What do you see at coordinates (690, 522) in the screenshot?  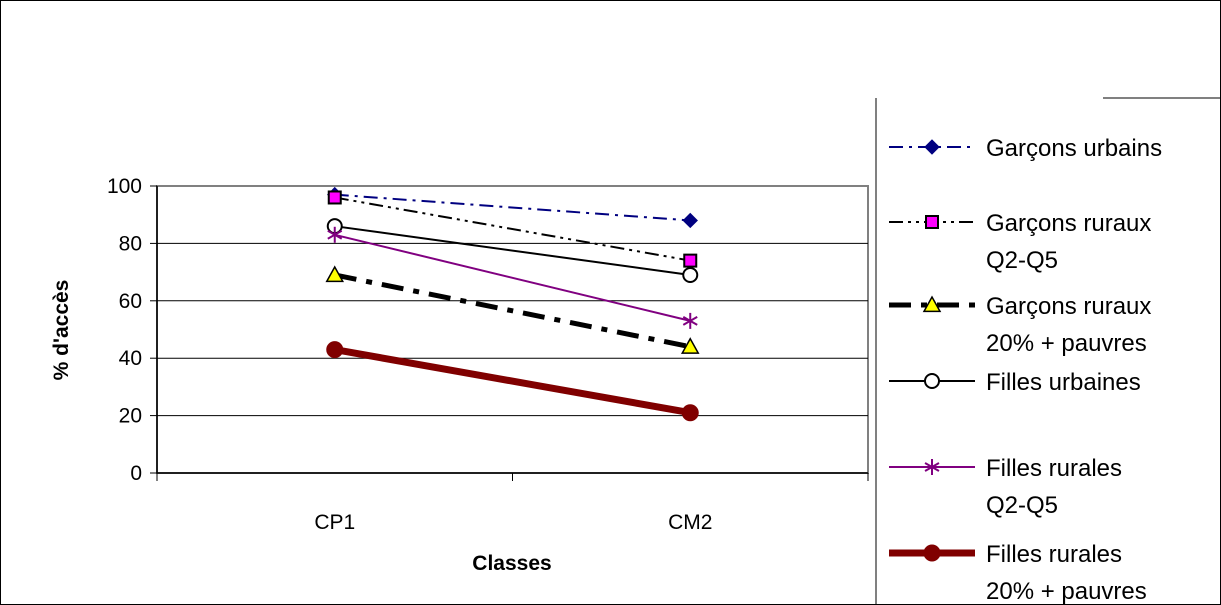 I see `x-tick-label: CM2` at bounding box center [690, 522].